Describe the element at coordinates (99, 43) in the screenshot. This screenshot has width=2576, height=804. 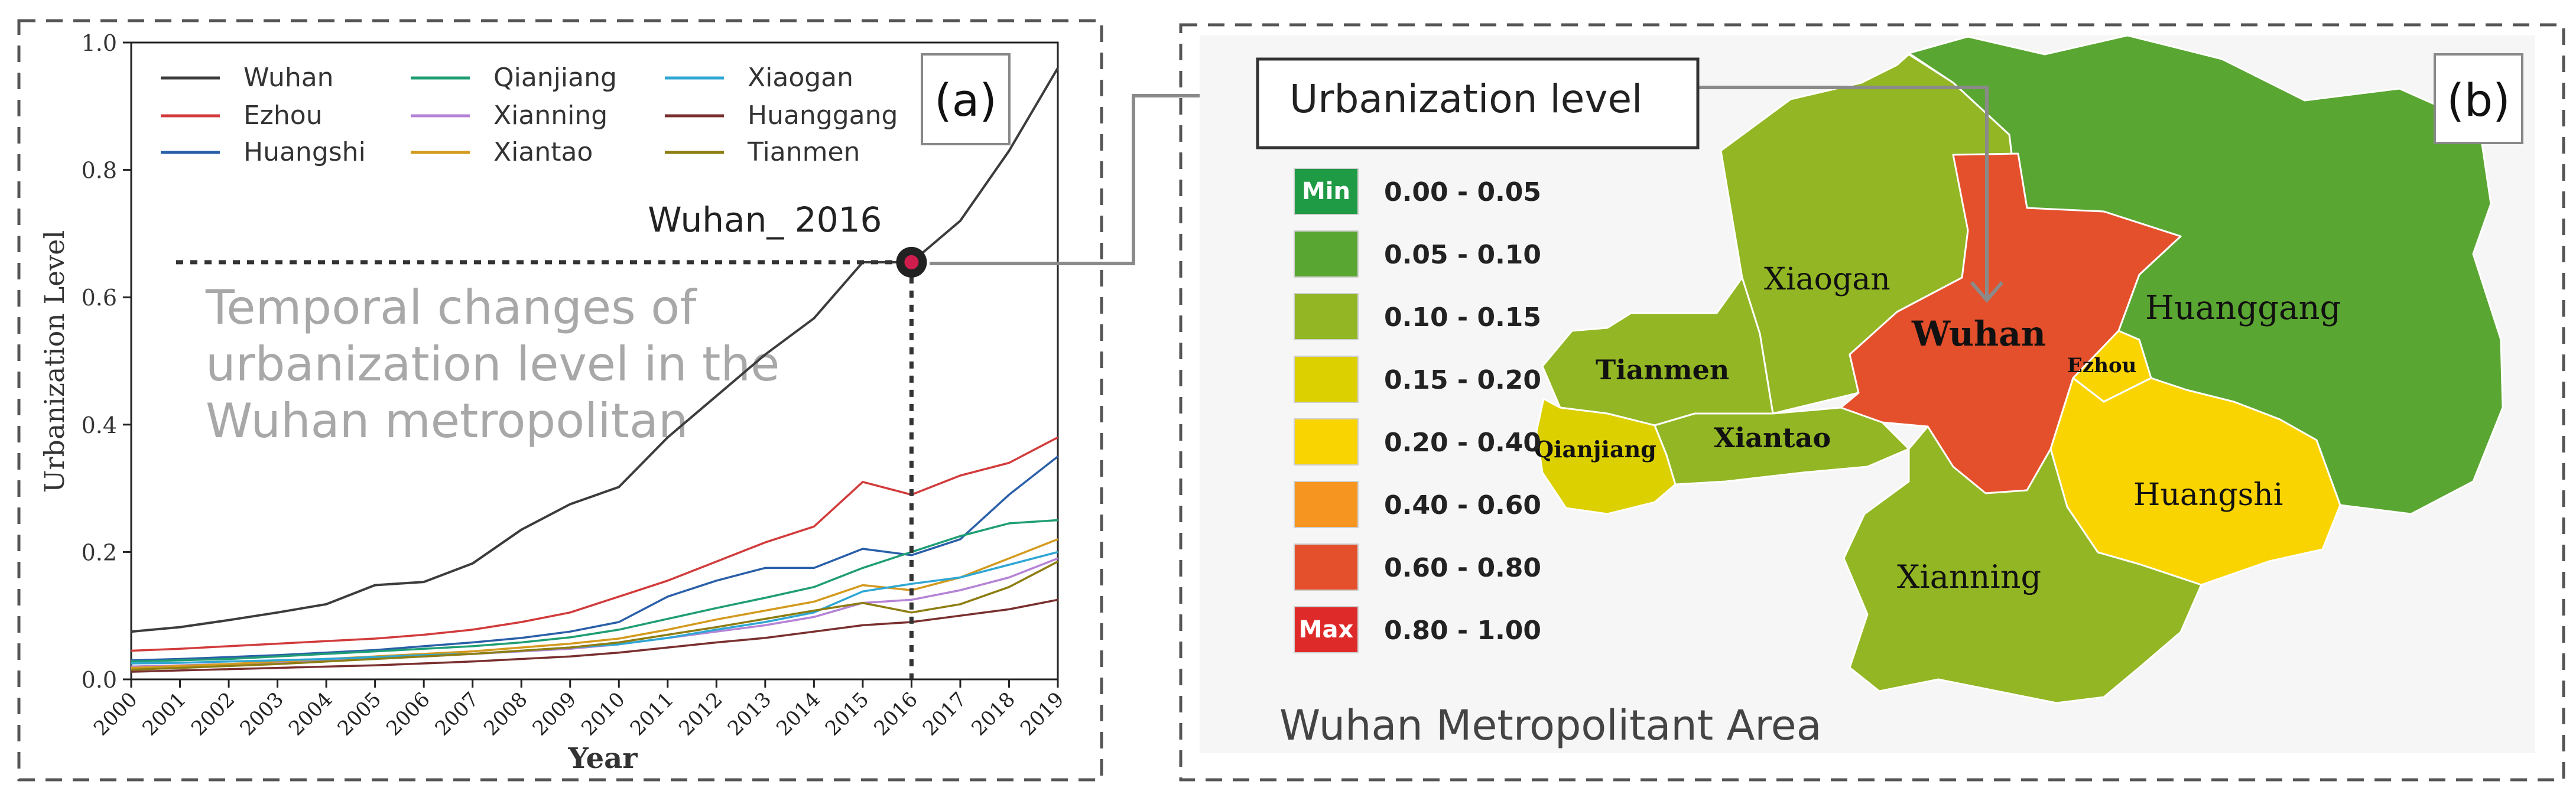
I see `y-tick-label: 1.0` at that location.